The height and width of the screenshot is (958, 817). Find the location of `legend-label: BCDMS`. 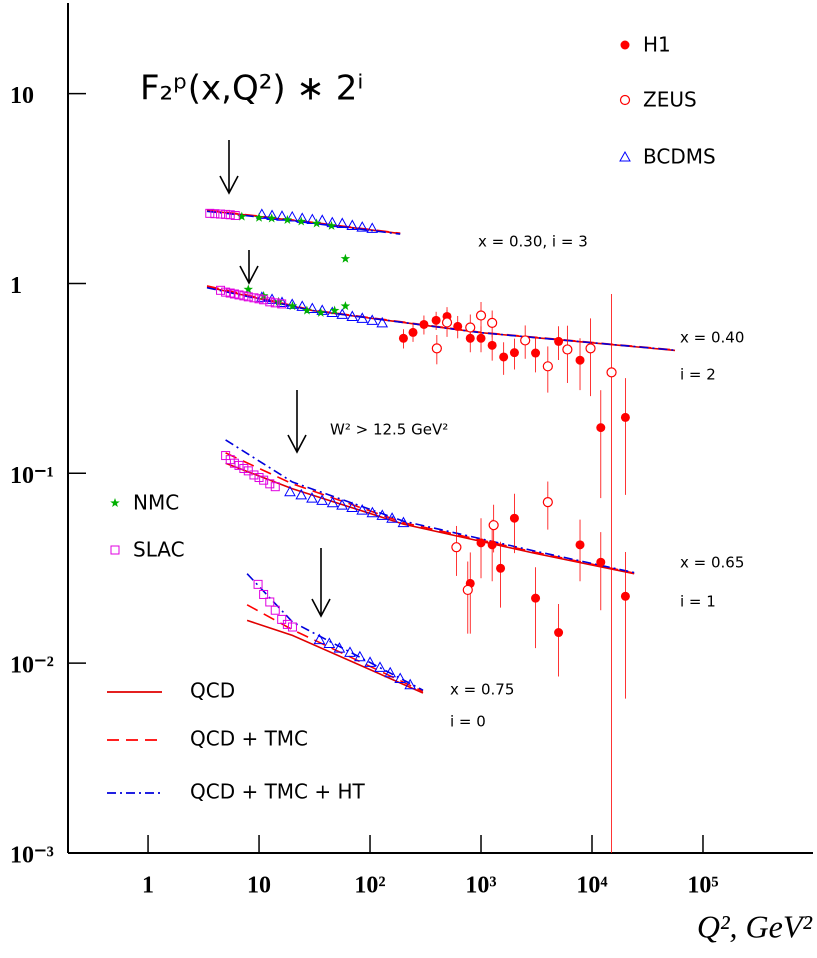

legend-label: BCDMS is located at coordinates (679, 157).